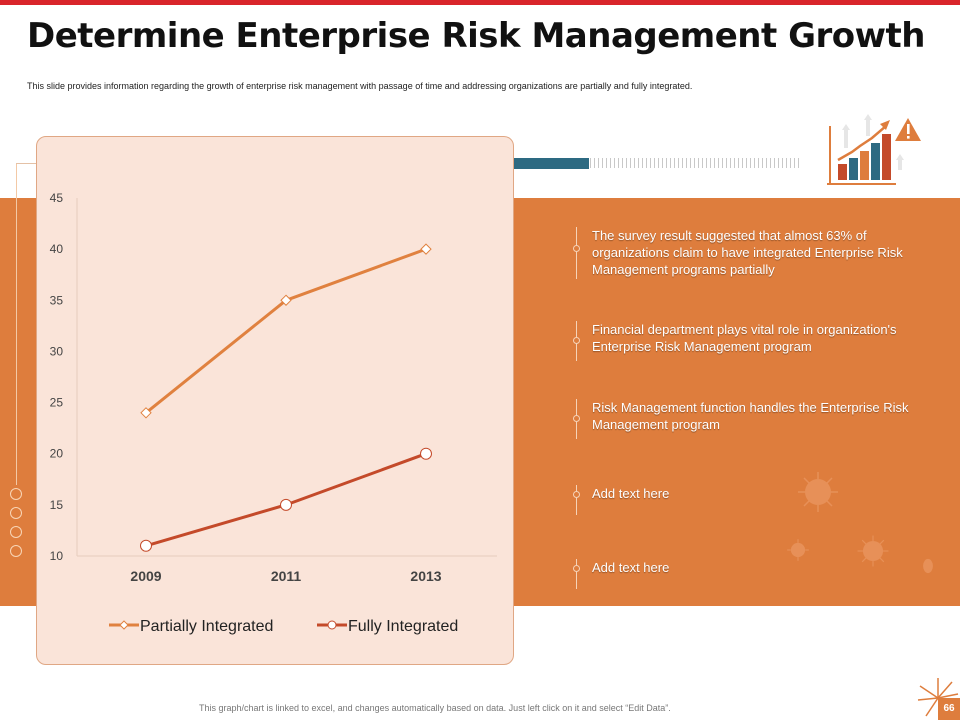 The width and height of the screenshot is (960, 720). Describe the element at coordinates (57, 505) in the screenshot. I see `y-tick-label: 15` at that location.